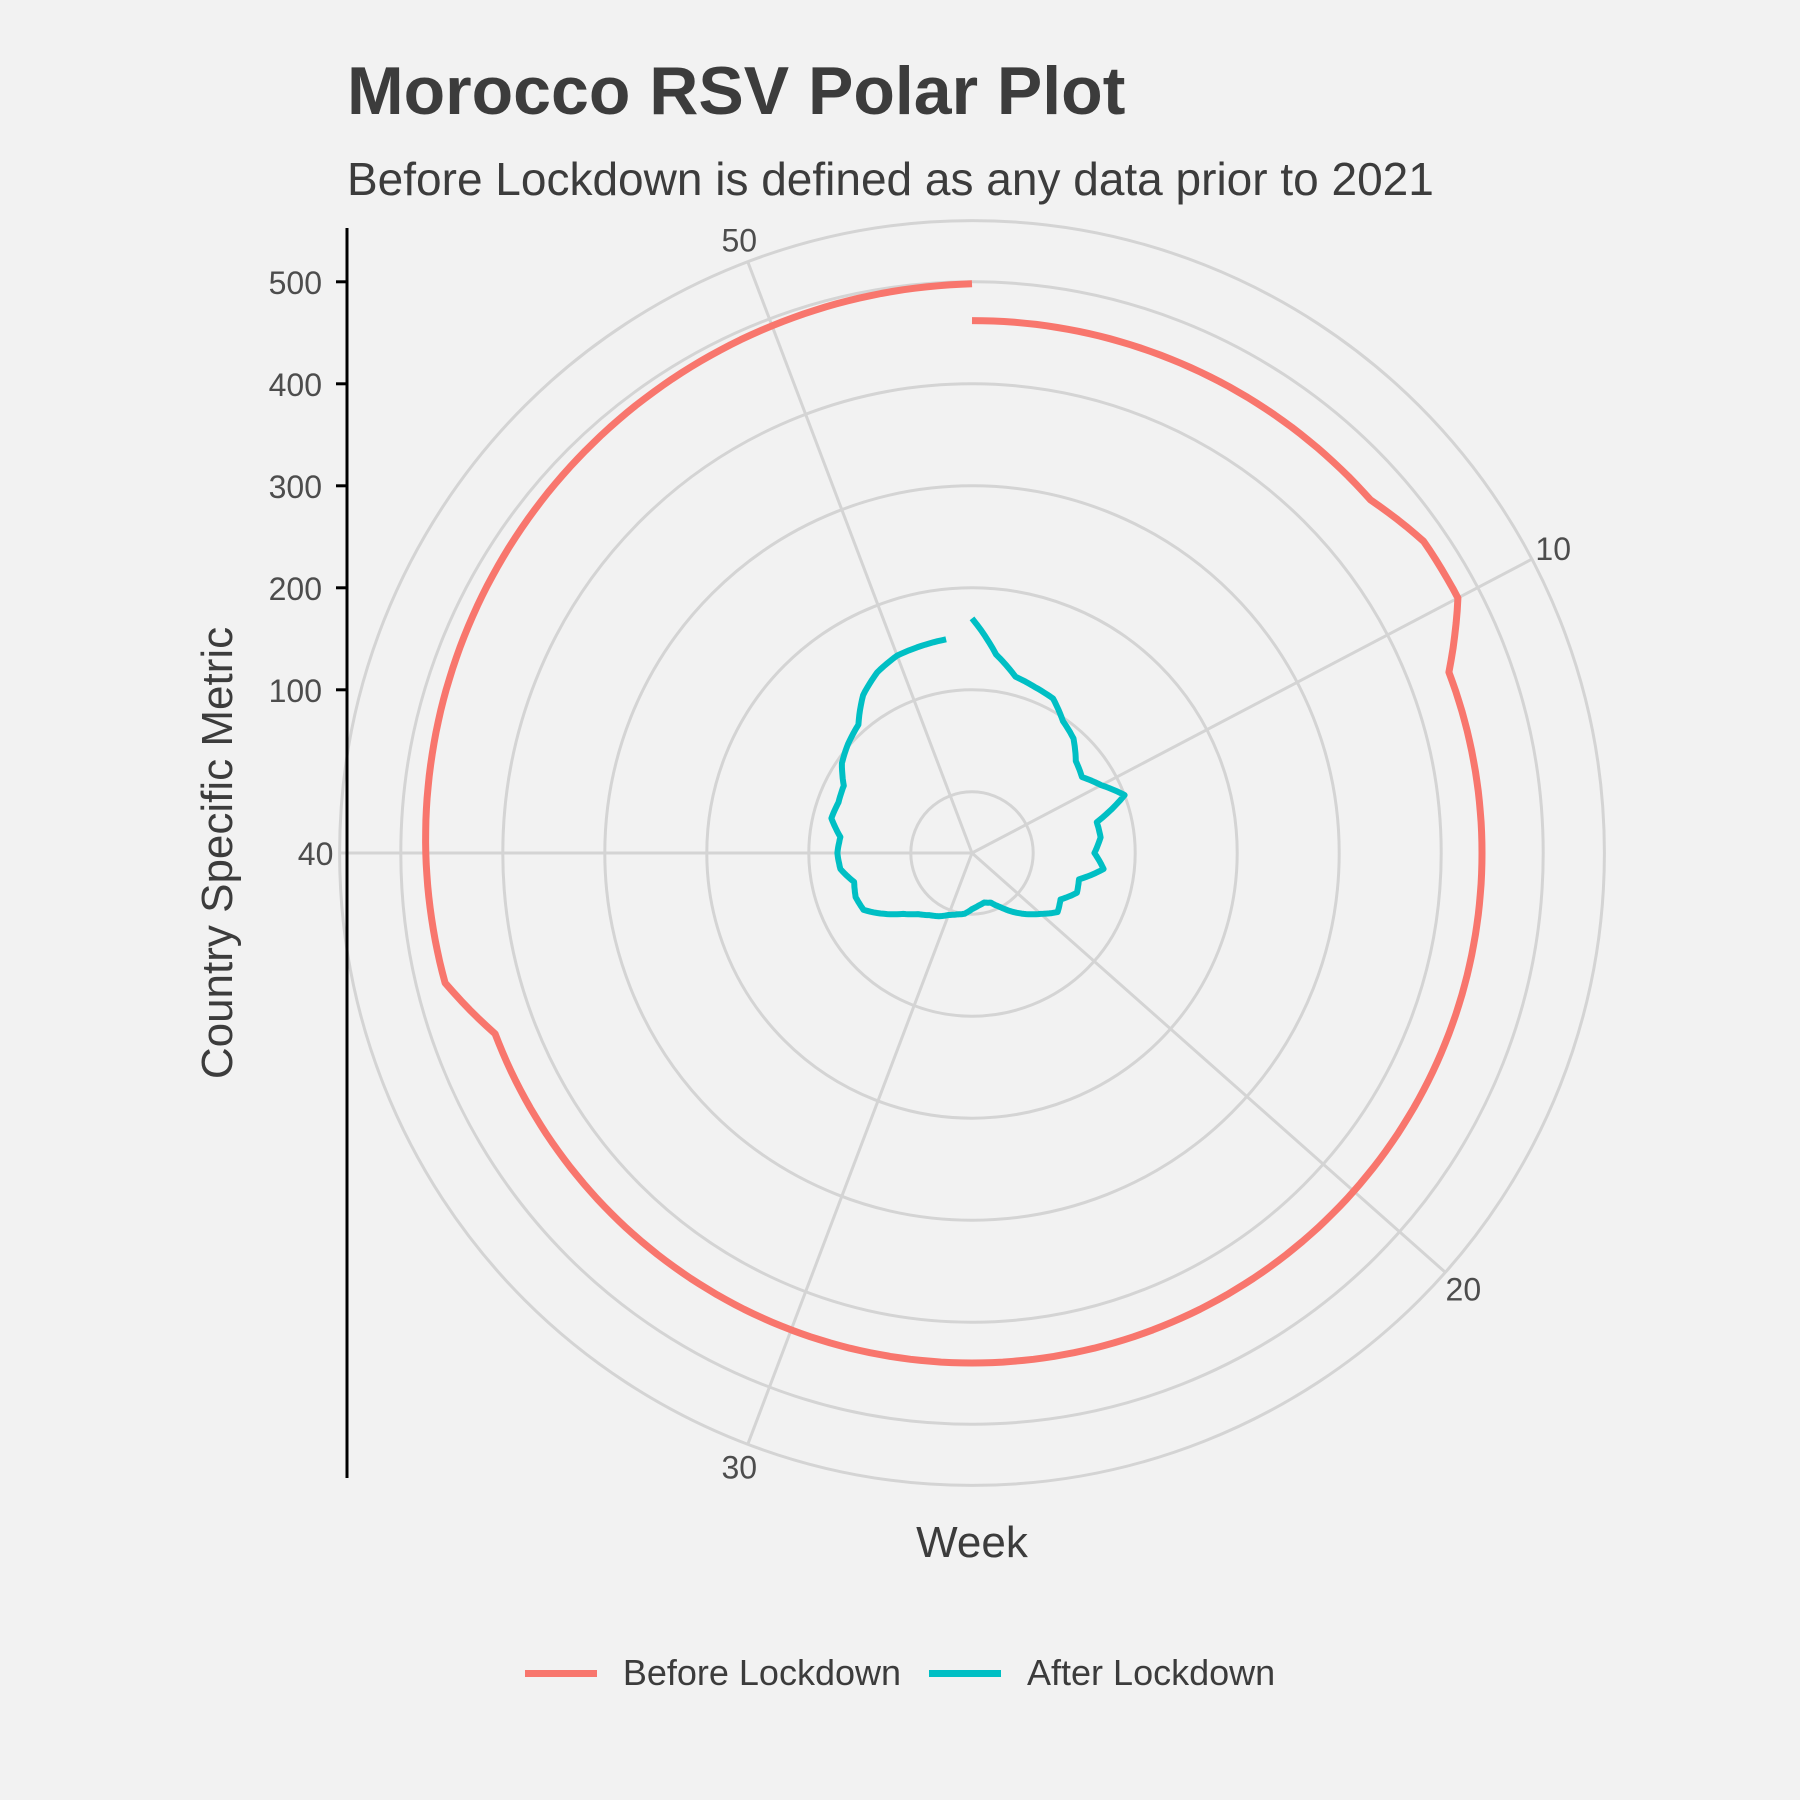 The image size is (1800, 1800). Describe the element at coordinates (736, 91) in the screenshot. I see `chart-title: Morocco RSV Polar Plot` at that location.